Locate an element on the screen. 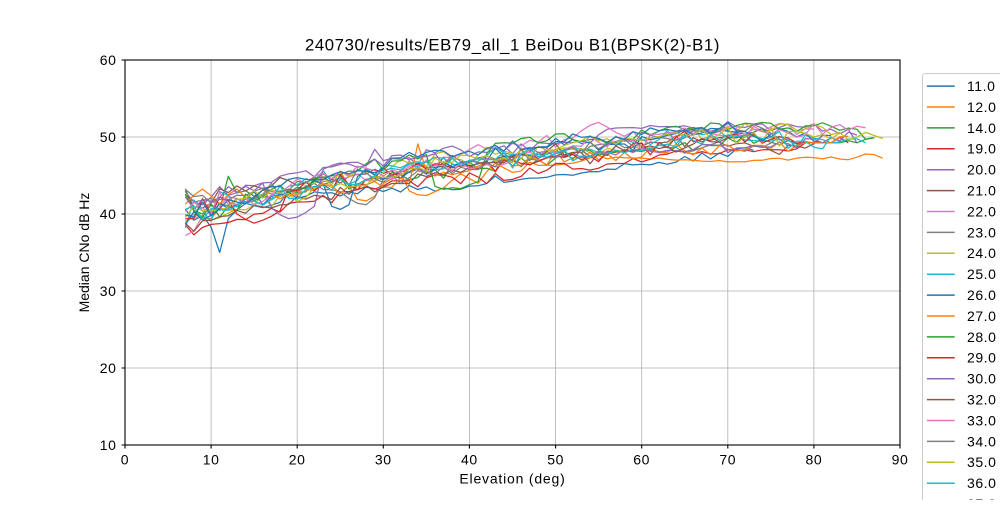 The image size is (1000, 505). svg-text: 14.0 is located at coordinates (981, 128).